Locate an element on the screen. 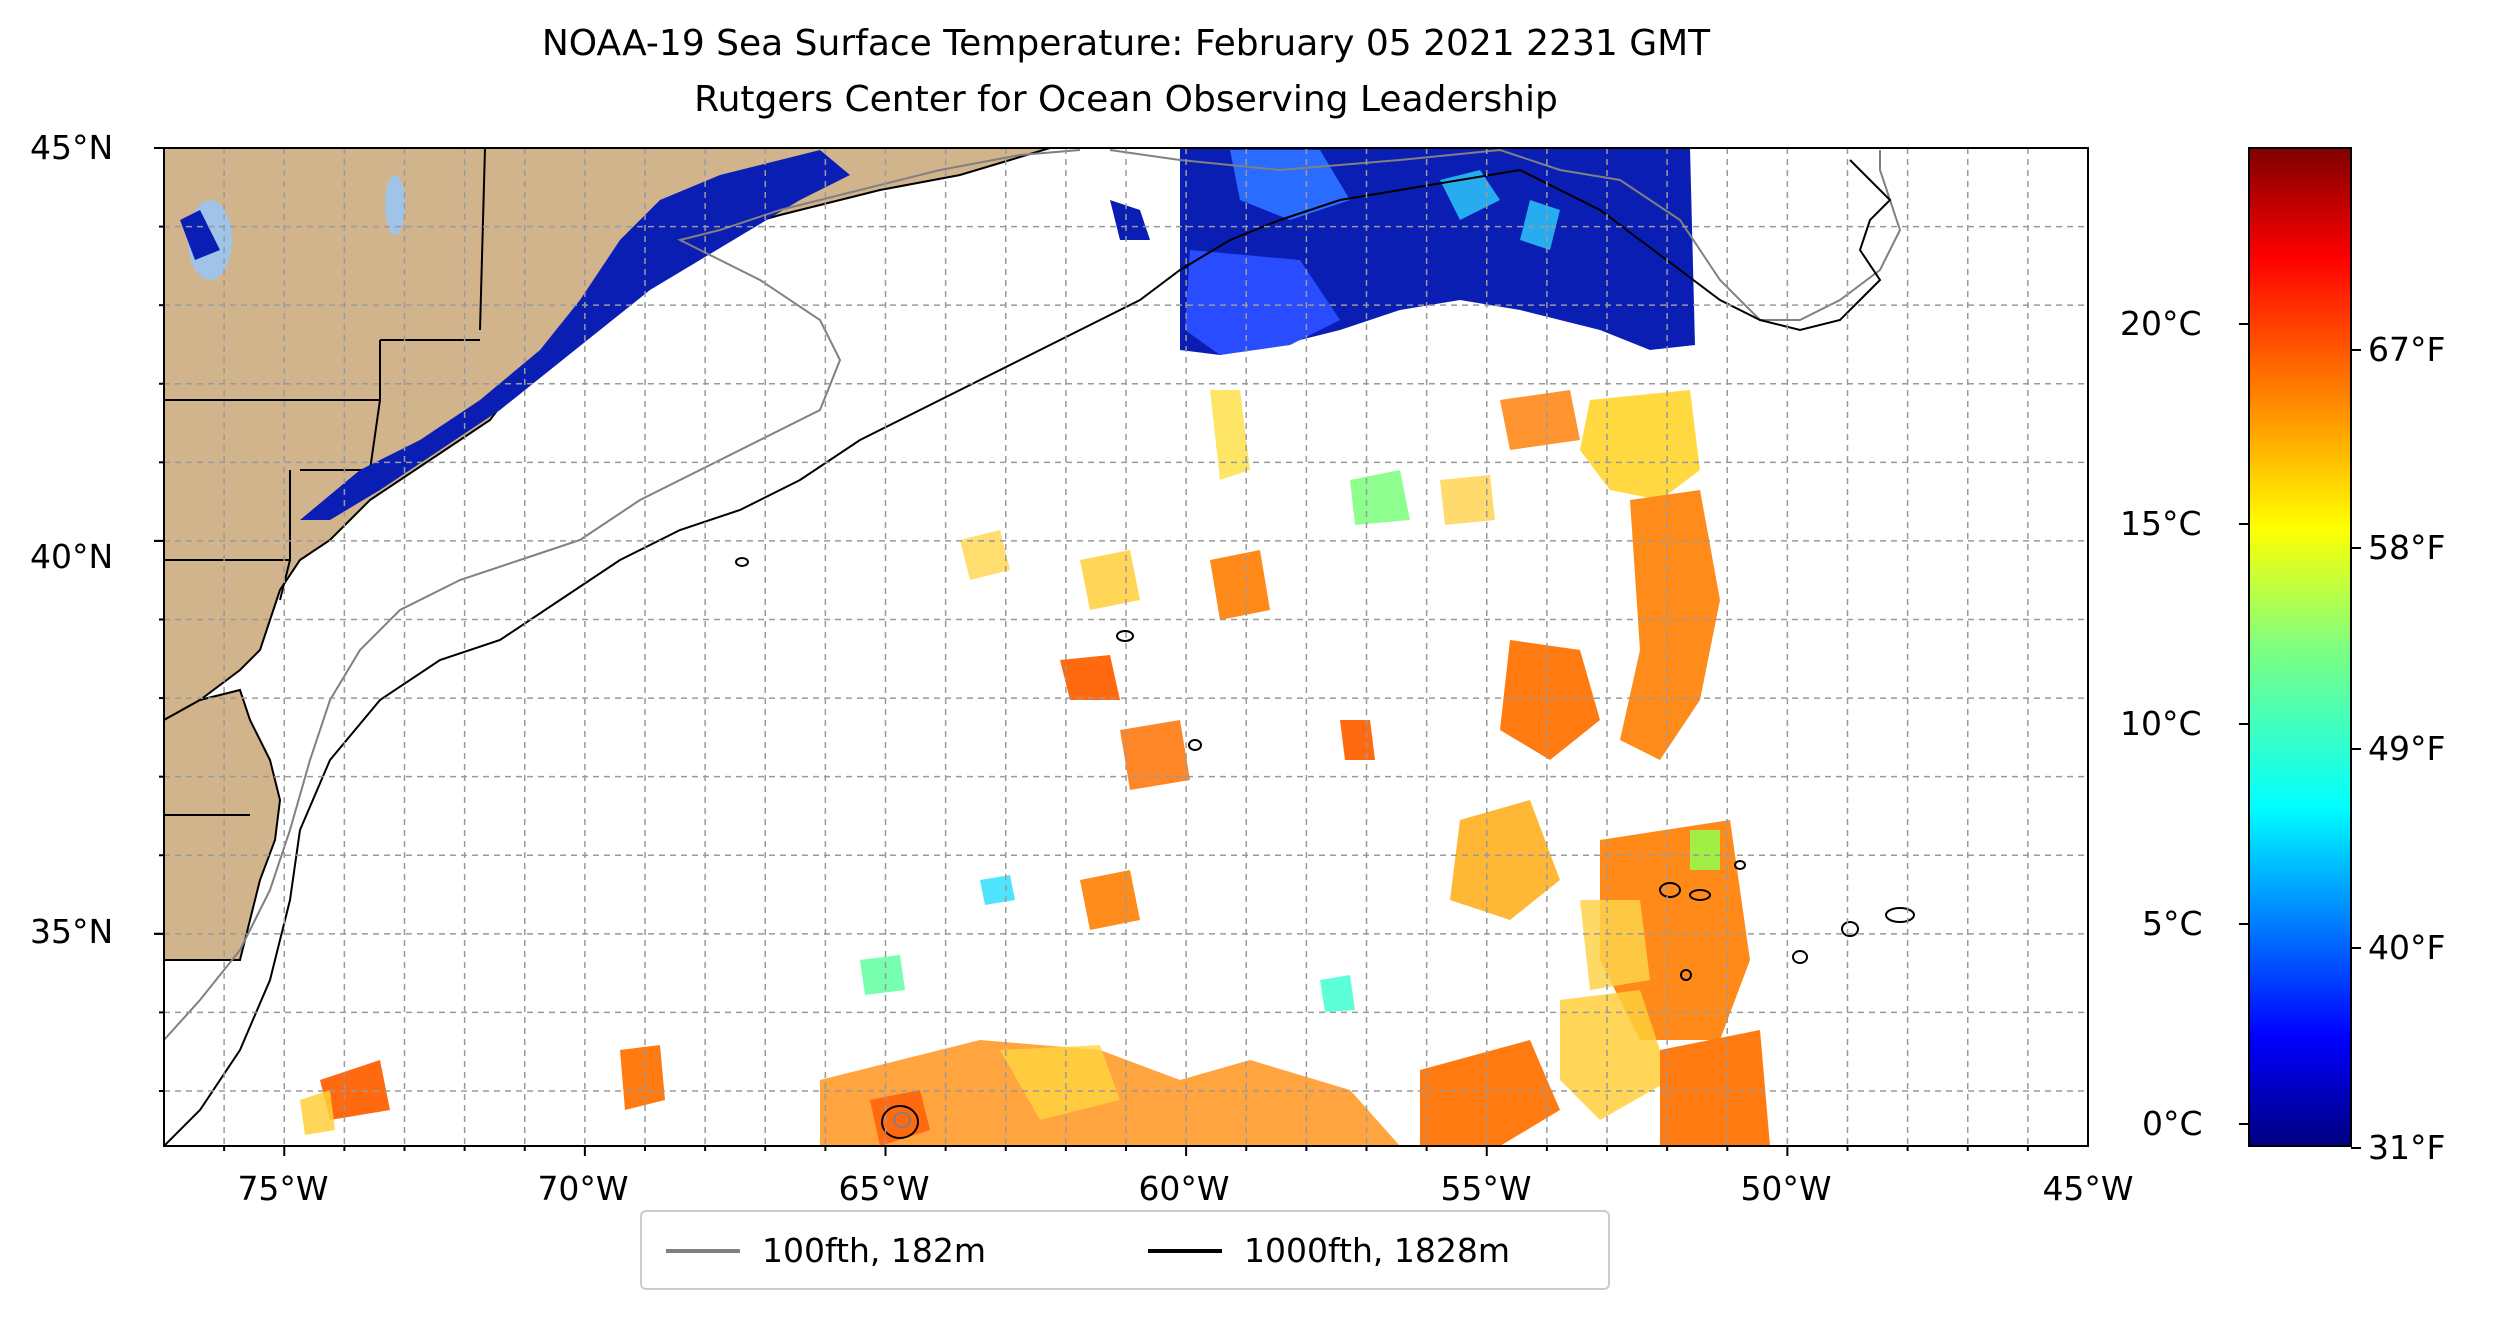  colorbar-fahrenheit-label: 58°F is located at coordinates (2407, 547).